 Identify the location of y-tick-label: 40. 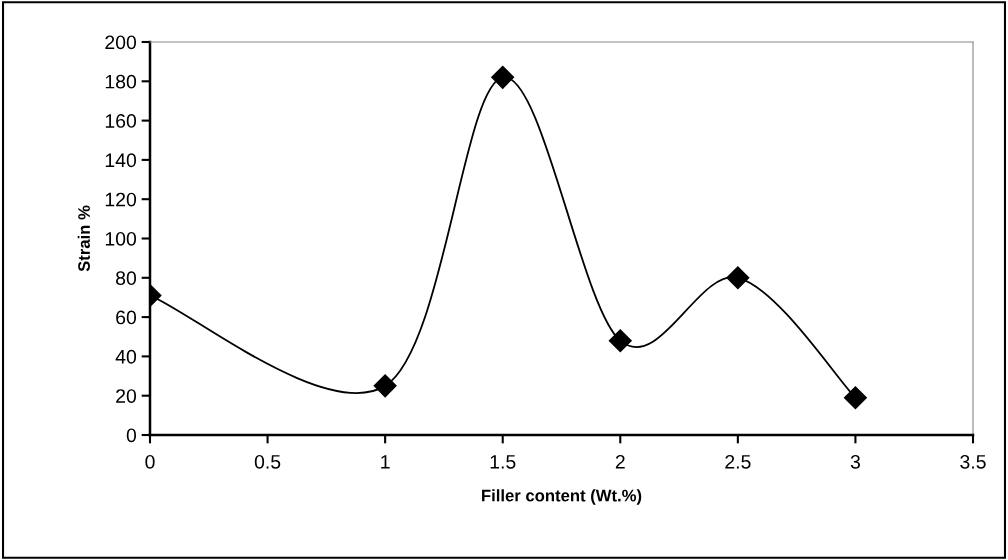
(126, 356).